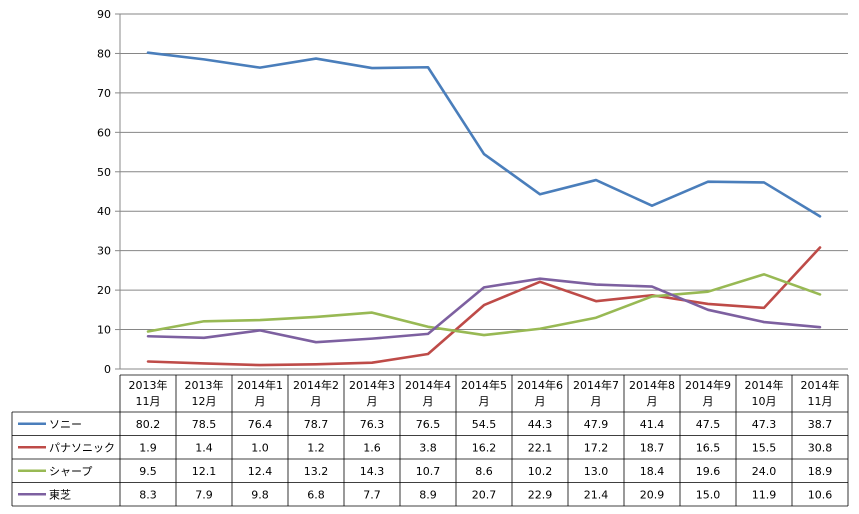 Image resolution: width=859 pixels, height=514 pixels. What do you see at coordinates (820, 494) in the screenshot?
I see `data-label: 10.6` at bounding box center [820, 494].